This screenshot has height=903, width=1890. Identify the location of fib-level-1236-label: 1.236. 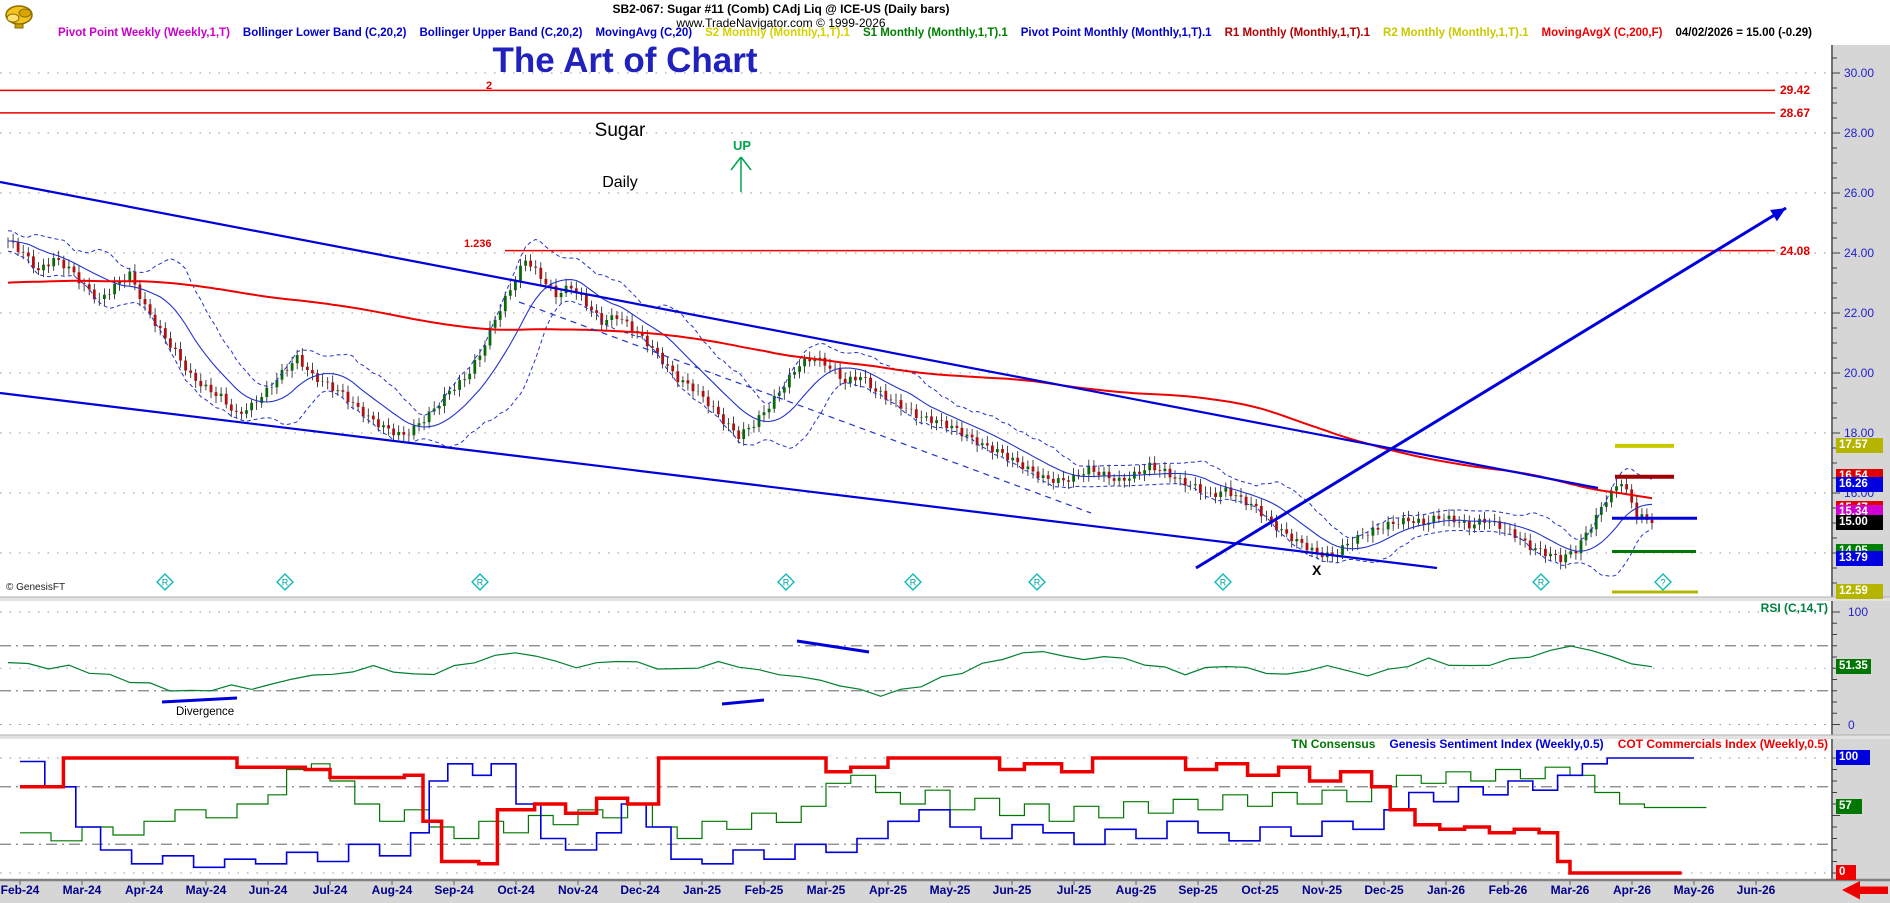
(478, 244).